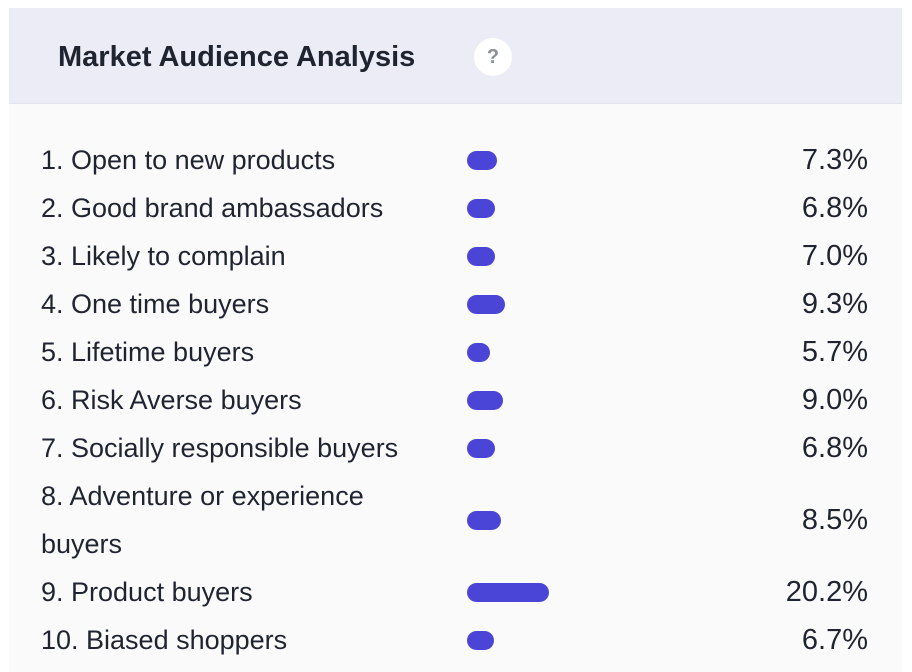  Describe the element at coordinates (237, 57) in the screenshot. I see `card-title: Market Audience Analysis` at that location.